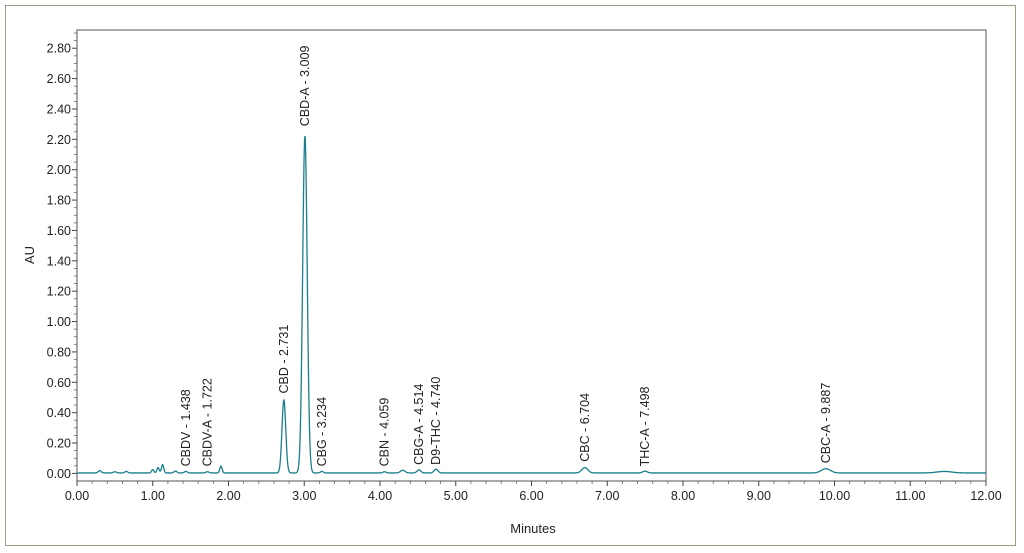  Describe the element at coordinates (59, 352) in the screenshot. I see `y-tick-label: 0.80` at that location.